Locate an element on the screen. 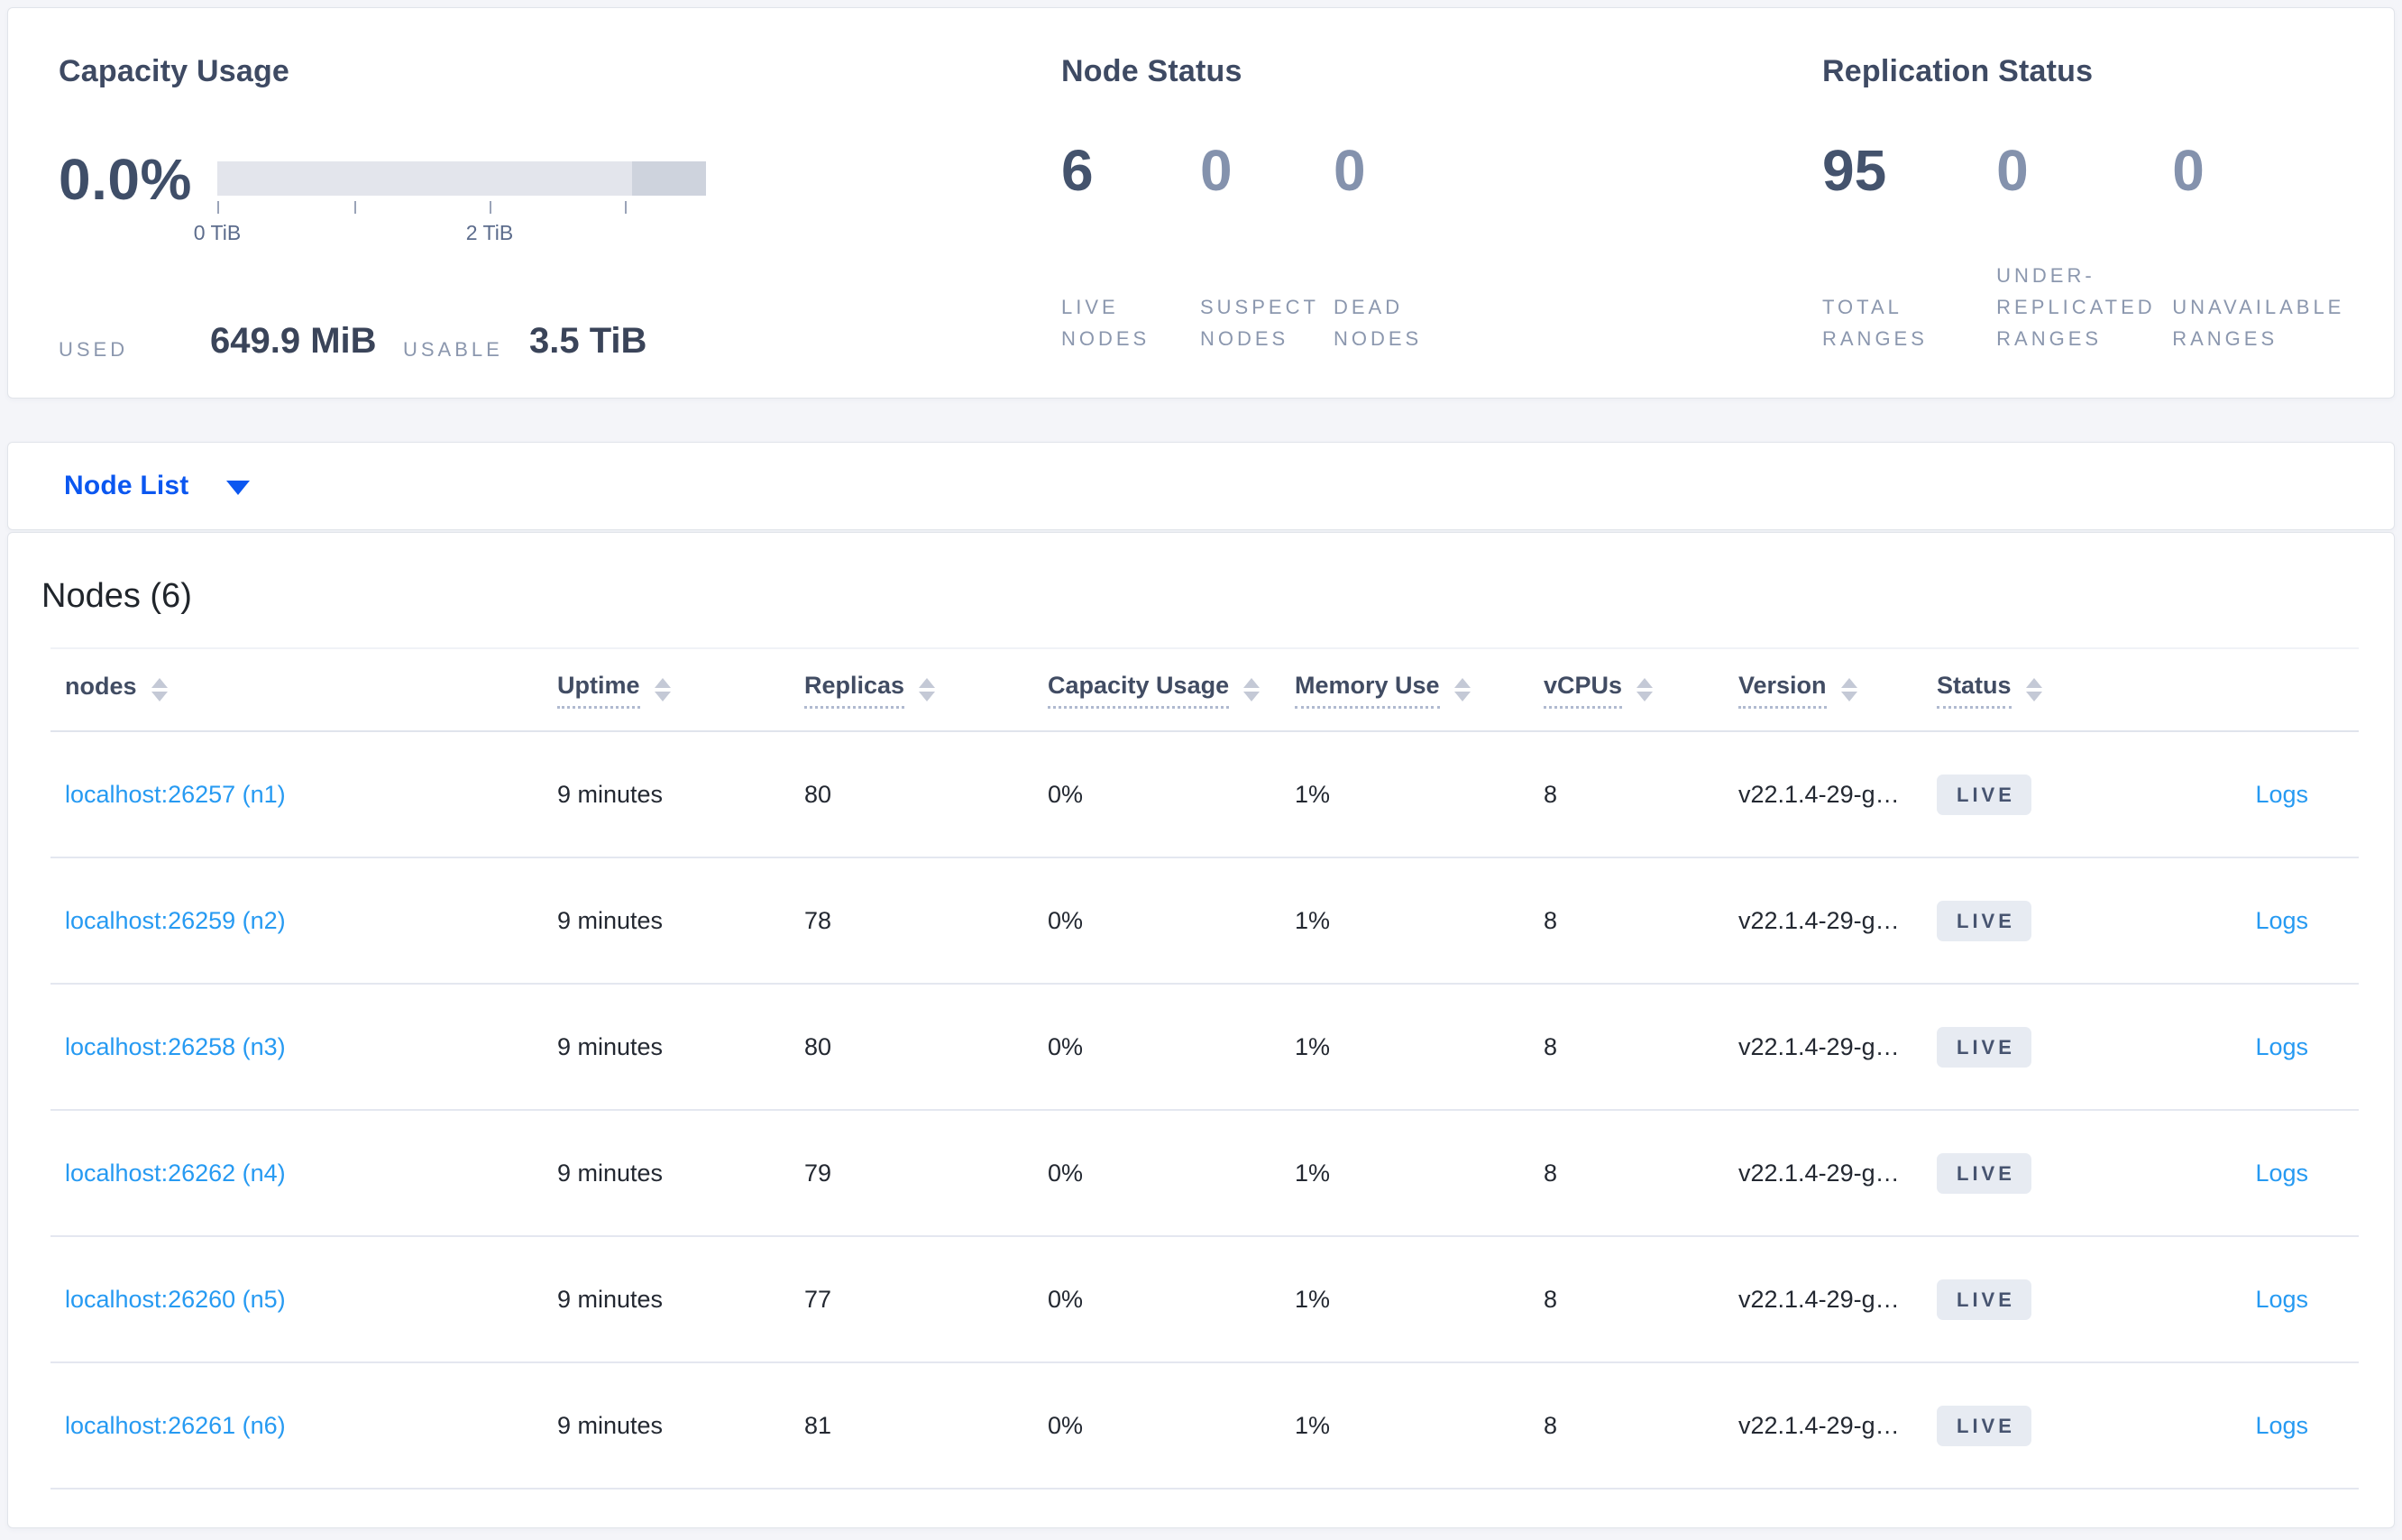 The width and height of the screenshot is (2402, 1540). node-status-stat-value: 6 is located at coordinates (1077, 170).